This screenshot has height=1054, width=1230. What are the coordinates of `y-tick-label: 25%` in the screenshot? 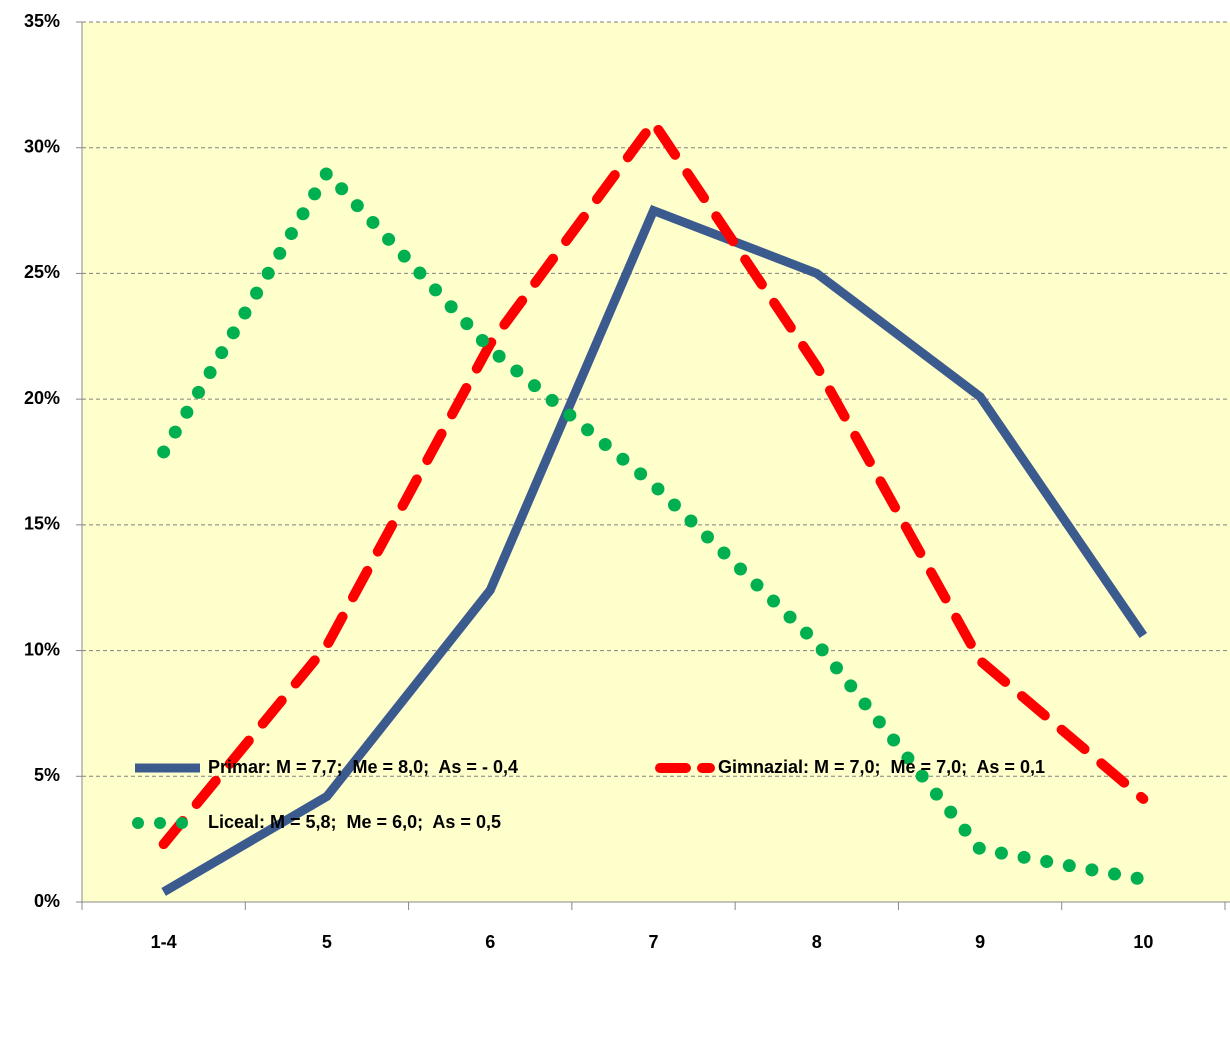 It's located at (42, 272).